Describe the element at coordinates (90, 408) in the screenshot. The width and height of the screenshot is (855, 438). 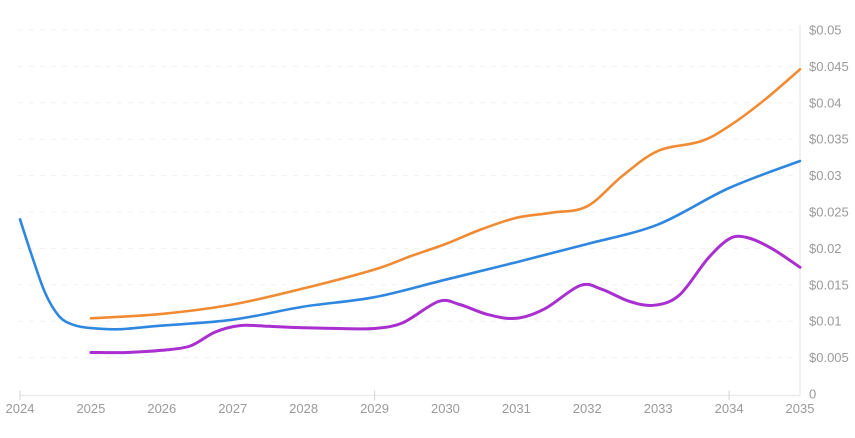
I see `x-tick-label: 2025` at that location.